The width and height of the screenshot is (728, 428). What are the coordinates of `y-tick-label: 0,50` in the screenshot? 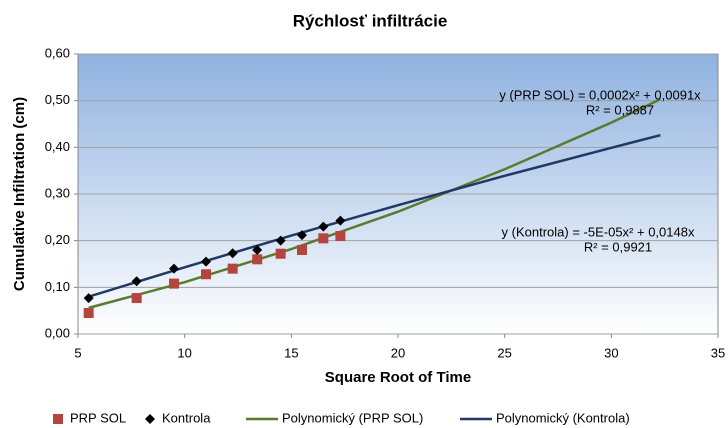 It's located at (57, 99).